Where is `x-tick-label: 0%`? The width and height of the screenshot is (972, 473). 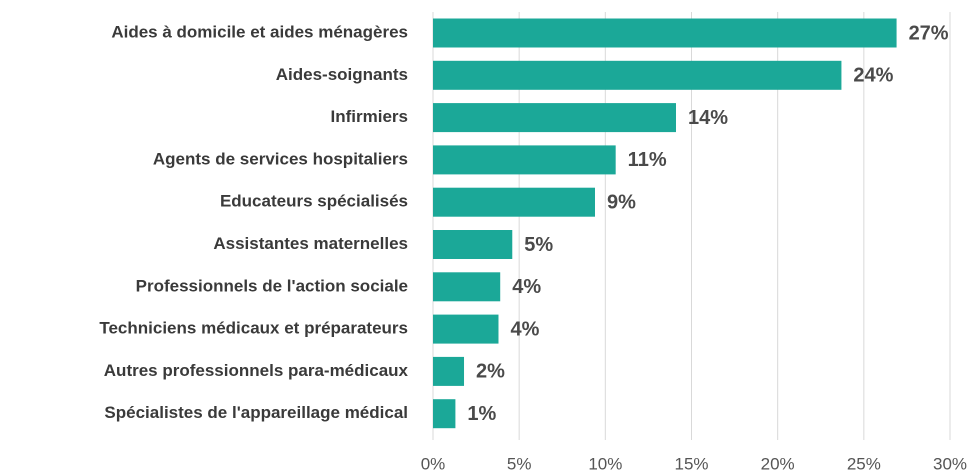
x-tick-label: 0% is located at coordinates (433, 463).